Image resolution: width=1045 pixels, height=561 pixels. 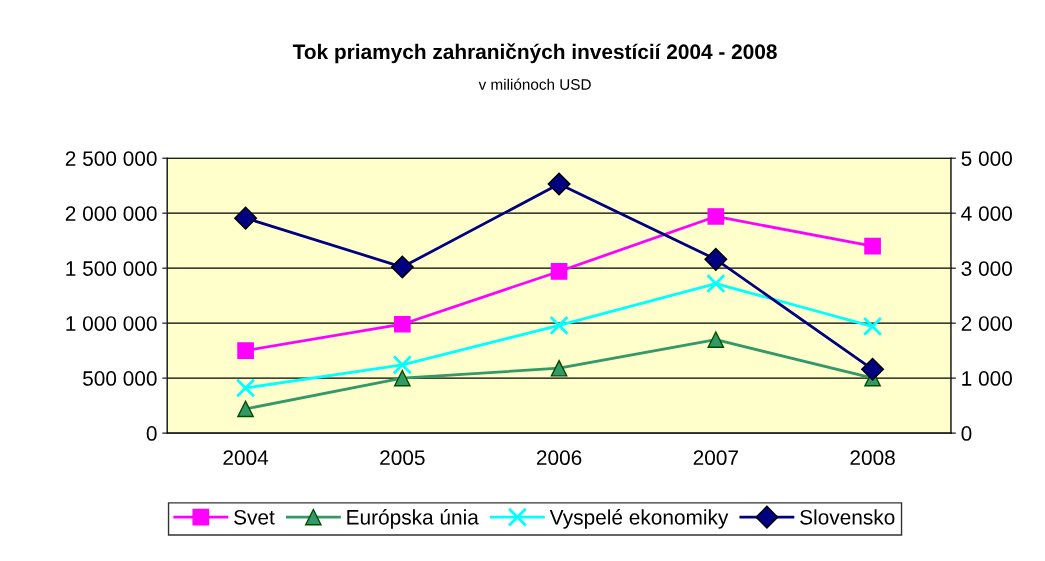 What do you see at coordinates (111, 213) in the screenshot?
I see `y-tick-label: 2 000 000` at bounding box center [111, 213].